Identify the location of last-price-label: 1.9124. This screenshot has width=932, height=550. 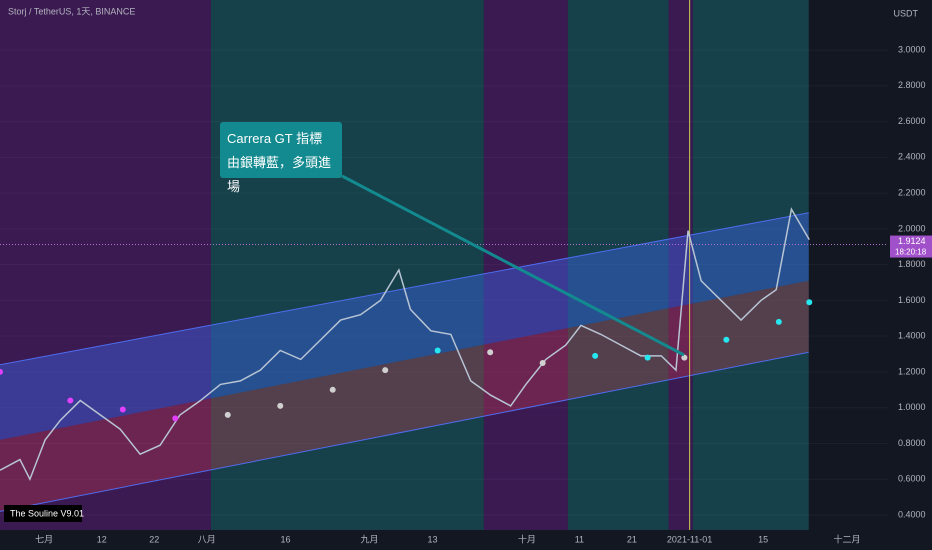
(912, 241).